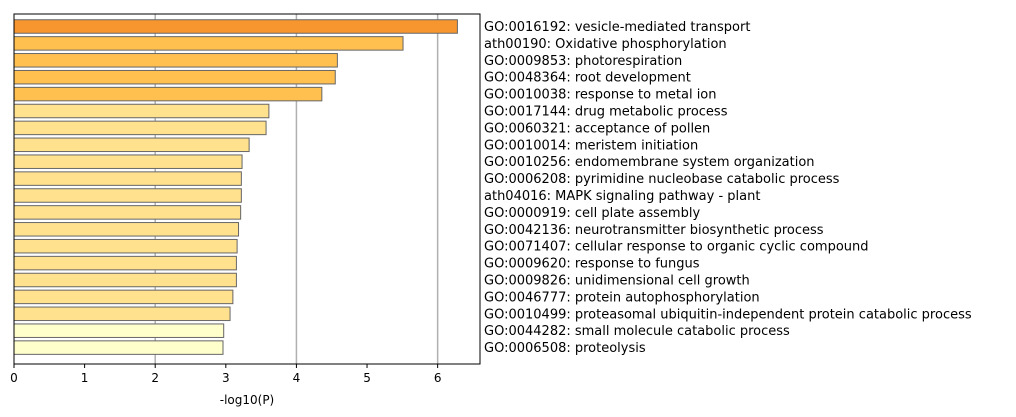  Describe the element at coordinates (247, 400) in the screenshot. I see `x-axis-title: -log10(P)` at that location.